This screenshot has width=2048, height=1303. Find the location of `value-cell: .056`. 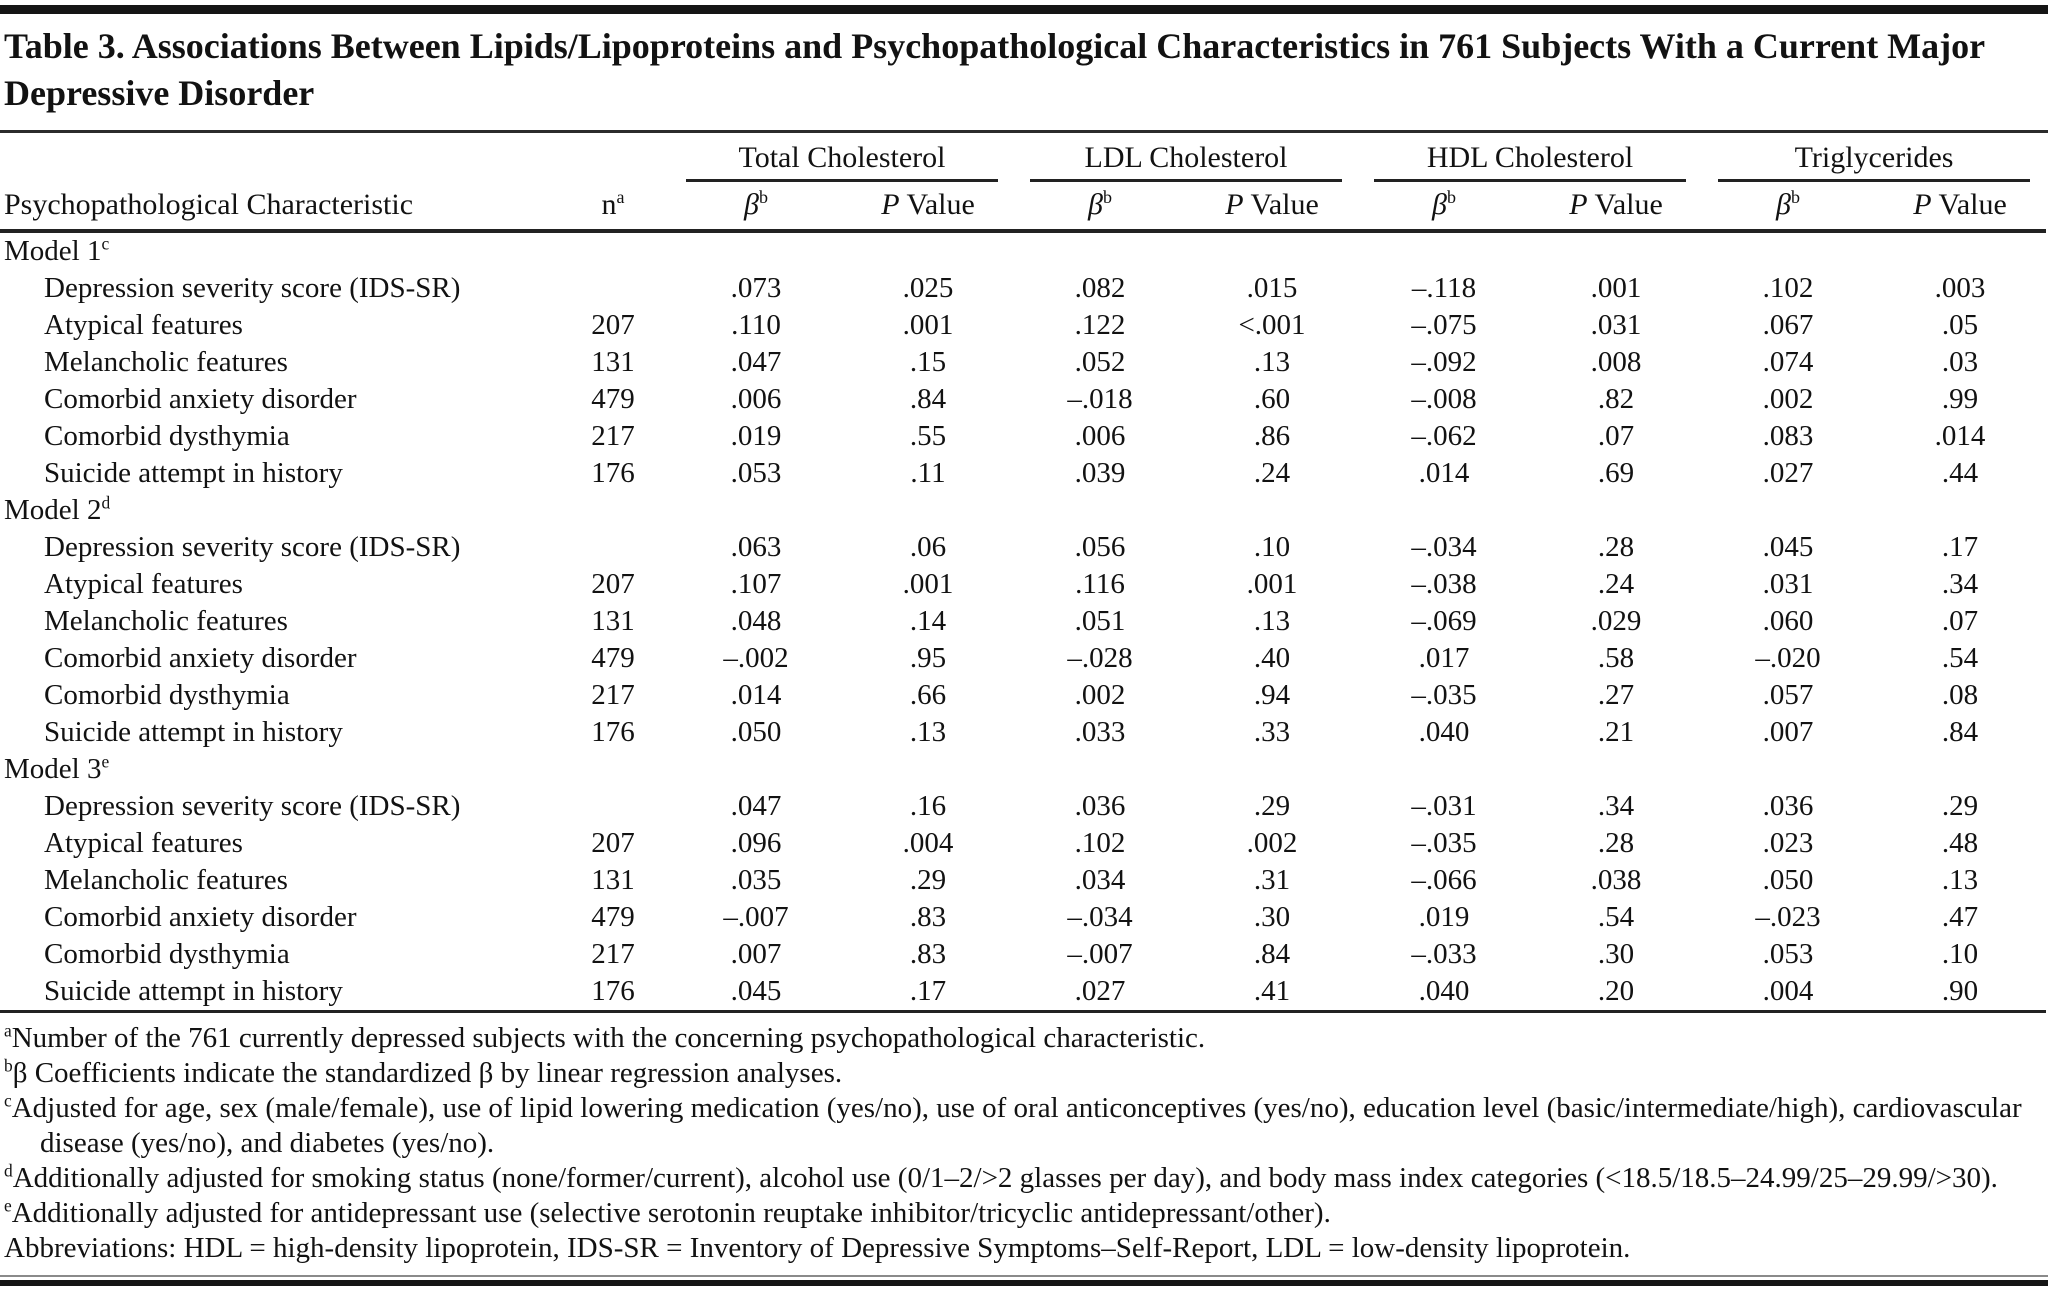

value-cell: .056 is located at coordinates (1100, 547).